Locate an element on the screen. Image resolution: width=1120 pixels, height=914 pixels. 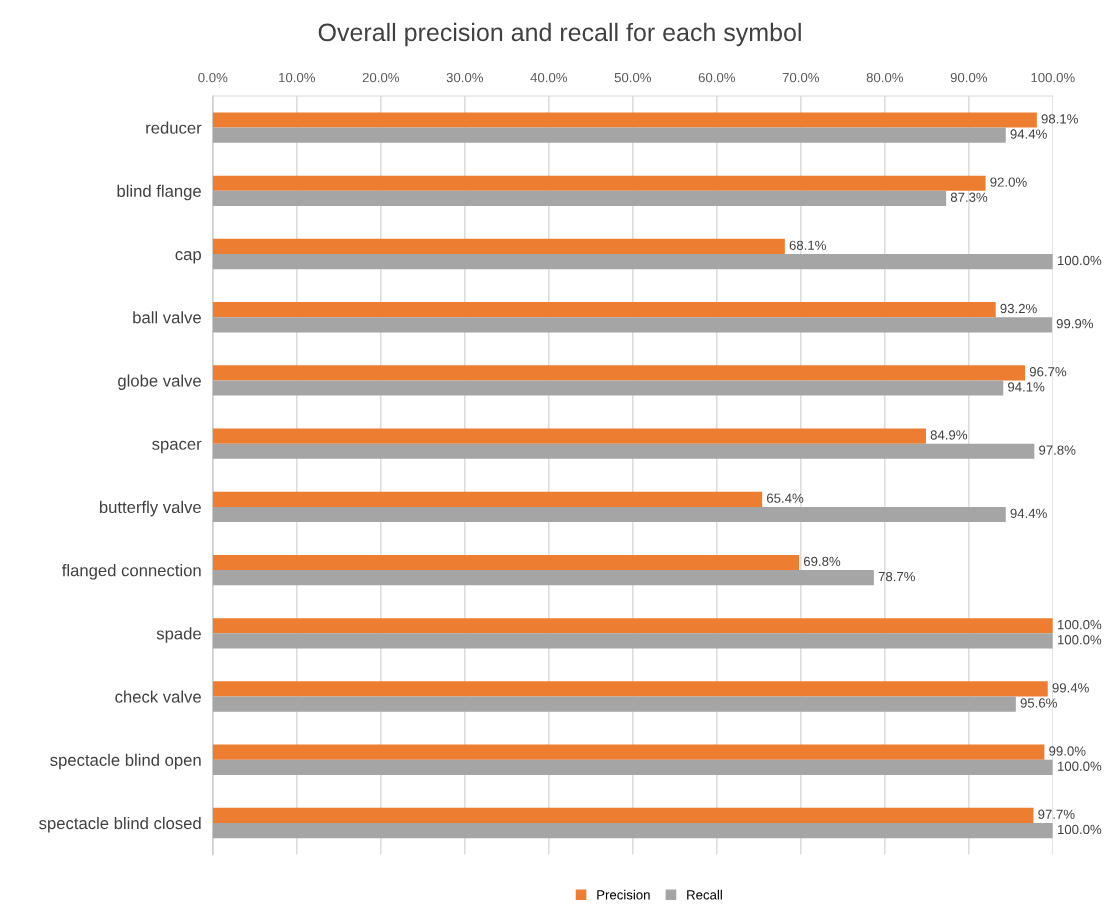
y-tick-label: check valve is located at coordinates (158, 696).